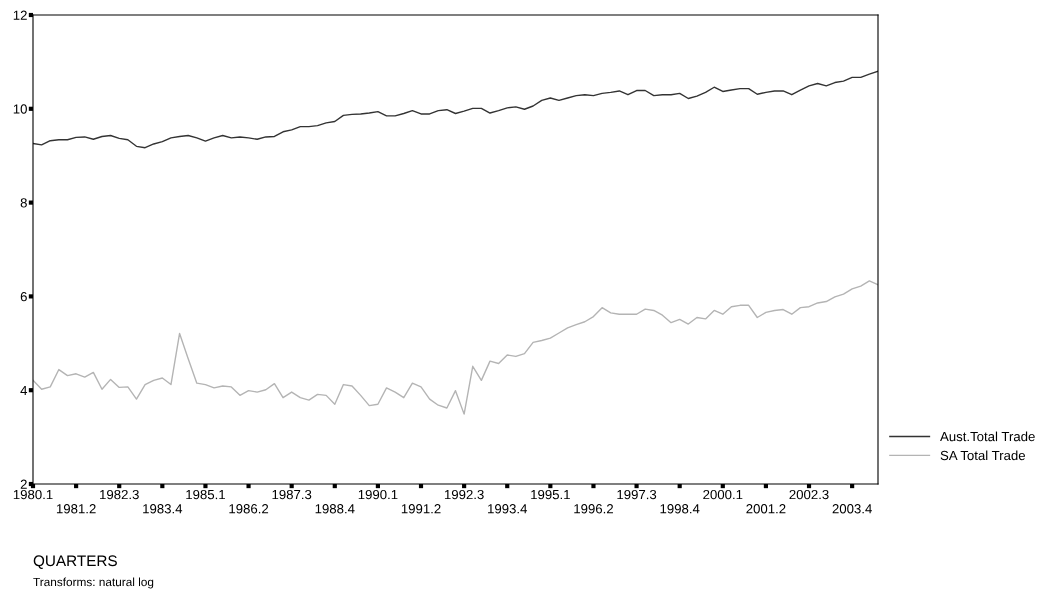  I want to click on x-tick-label: 1988.4, so click(335, 509).